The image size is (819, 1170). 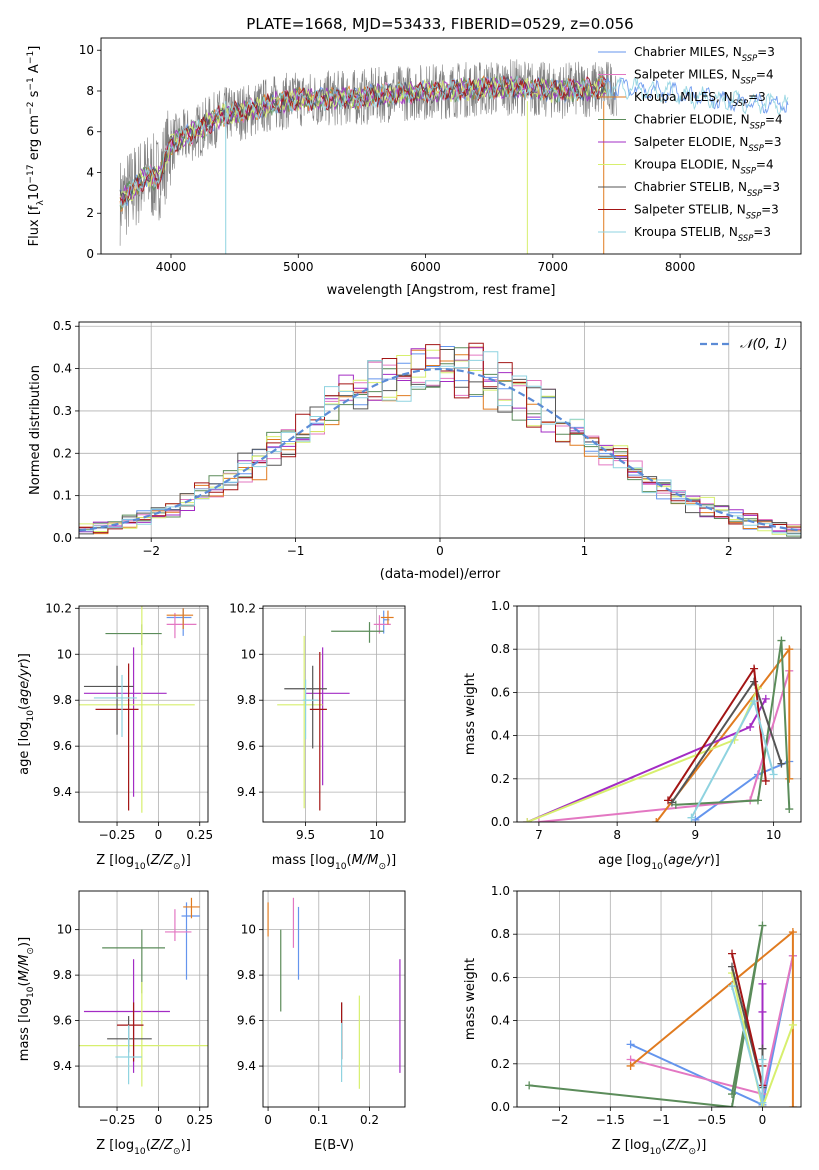 I want to click on x-tick-label: 9, so click(x=696, y=835).